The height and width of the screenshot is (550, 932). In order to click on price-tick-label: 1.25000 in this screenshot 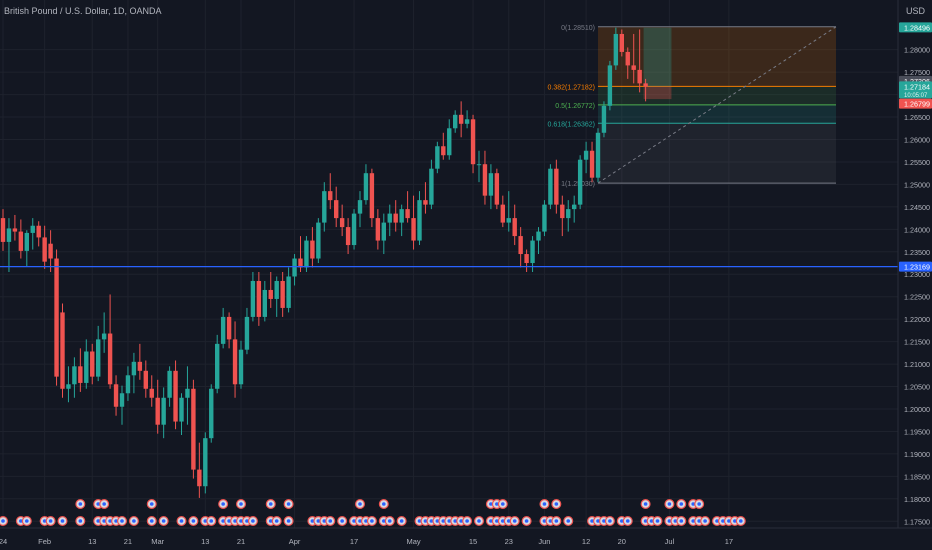, I will do `click(917, 184)`.